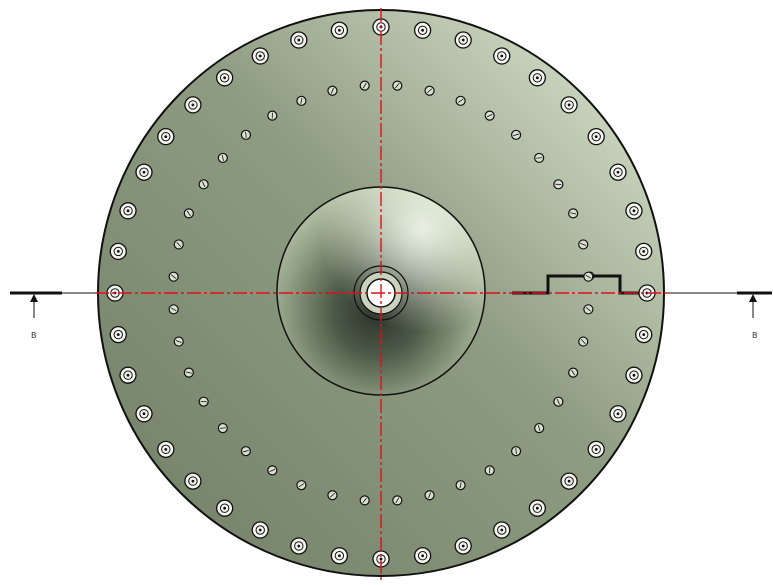 This screenshot has width=773, height=585. Describe the element at coordinates (755, 335) in the screenshot. I see `section-label-right: B` at that location.